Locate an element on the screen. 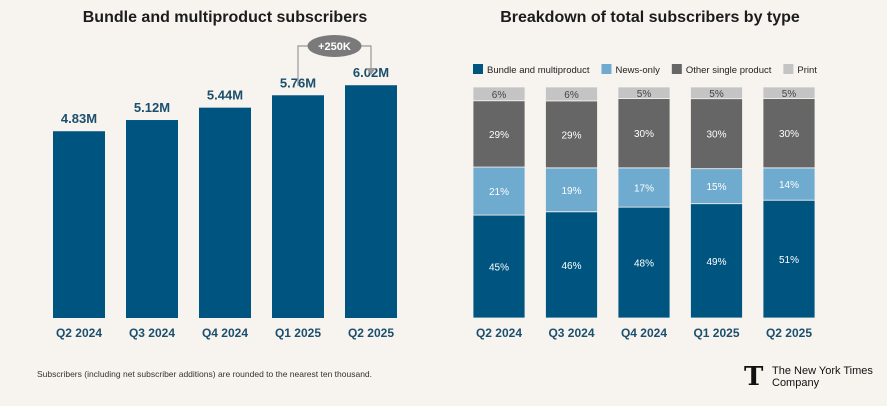  segment-value-label: 17% is located at coordinates (644, 188).